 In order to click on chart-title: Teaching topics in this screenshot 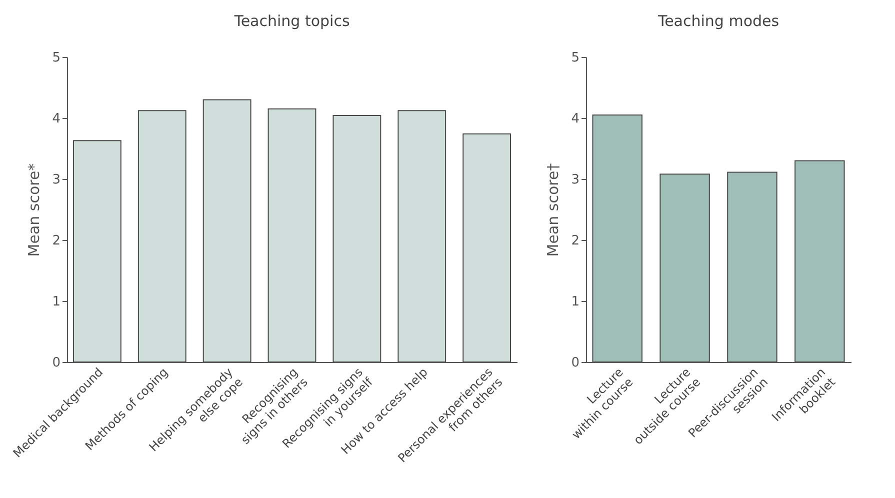, I will do `click(291, 21)`.